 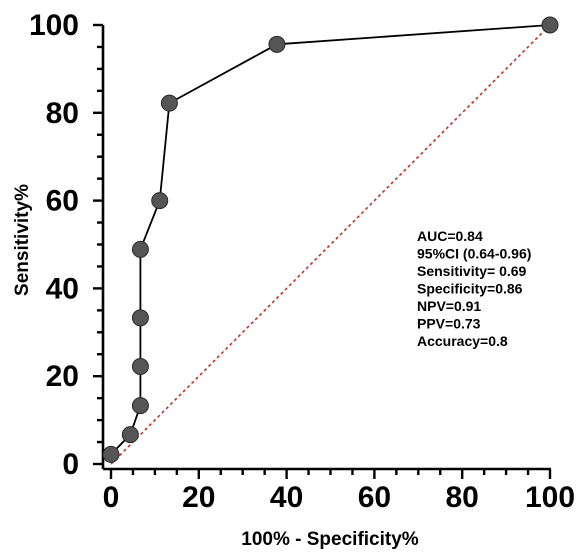 What do you see at coordinates (374, 497) in the screenshot?
I see `x-tick-label: 60` at bounding box center [374, 497].